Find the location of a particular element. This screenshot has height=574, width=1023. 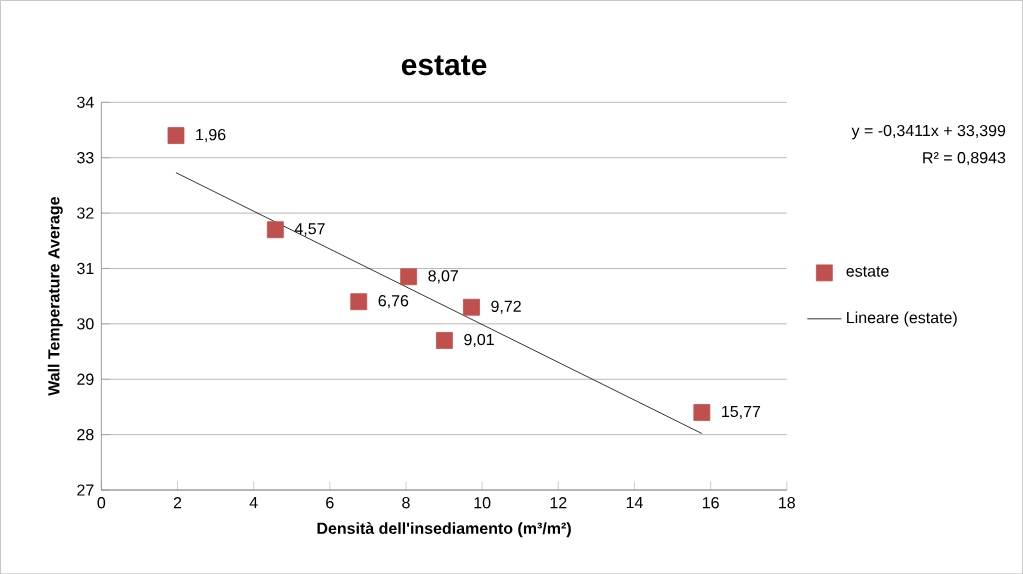

y-tick-label: 32 is located at coordinates (85, 213).